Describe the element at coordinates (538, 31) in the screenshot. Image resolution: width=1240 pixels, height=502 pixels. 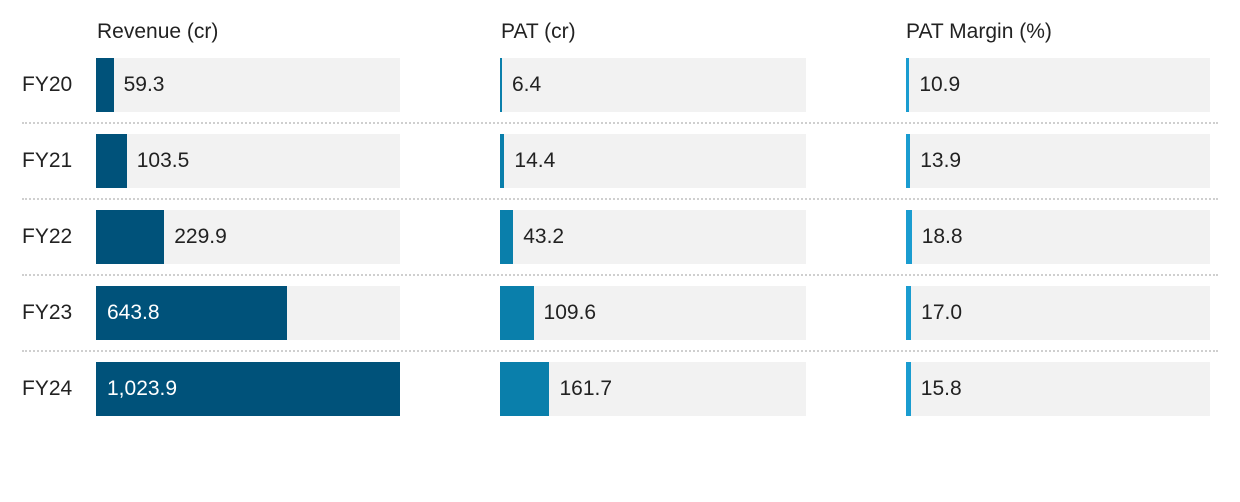
I see `col-header-pat: PAT (cr)` at that location.